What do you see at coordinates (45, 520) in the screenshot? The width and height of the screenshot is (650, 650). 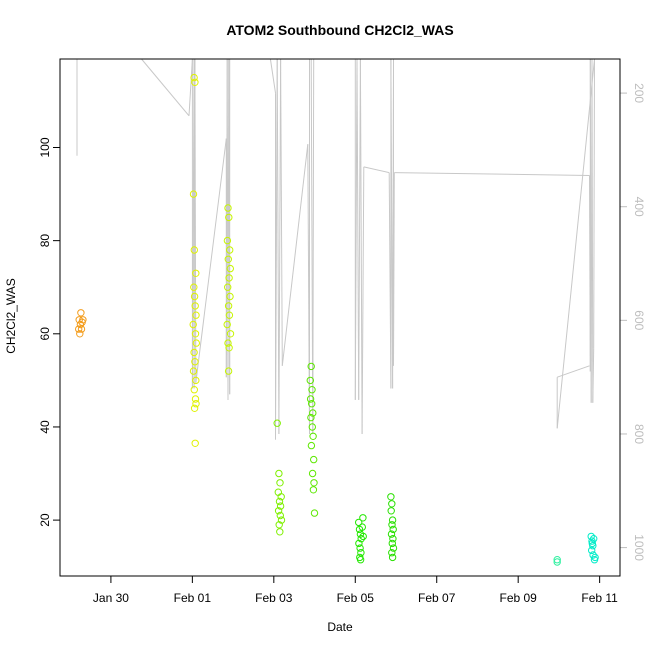 I see `y-tick-label: 20` at bounding box center [45, 520].